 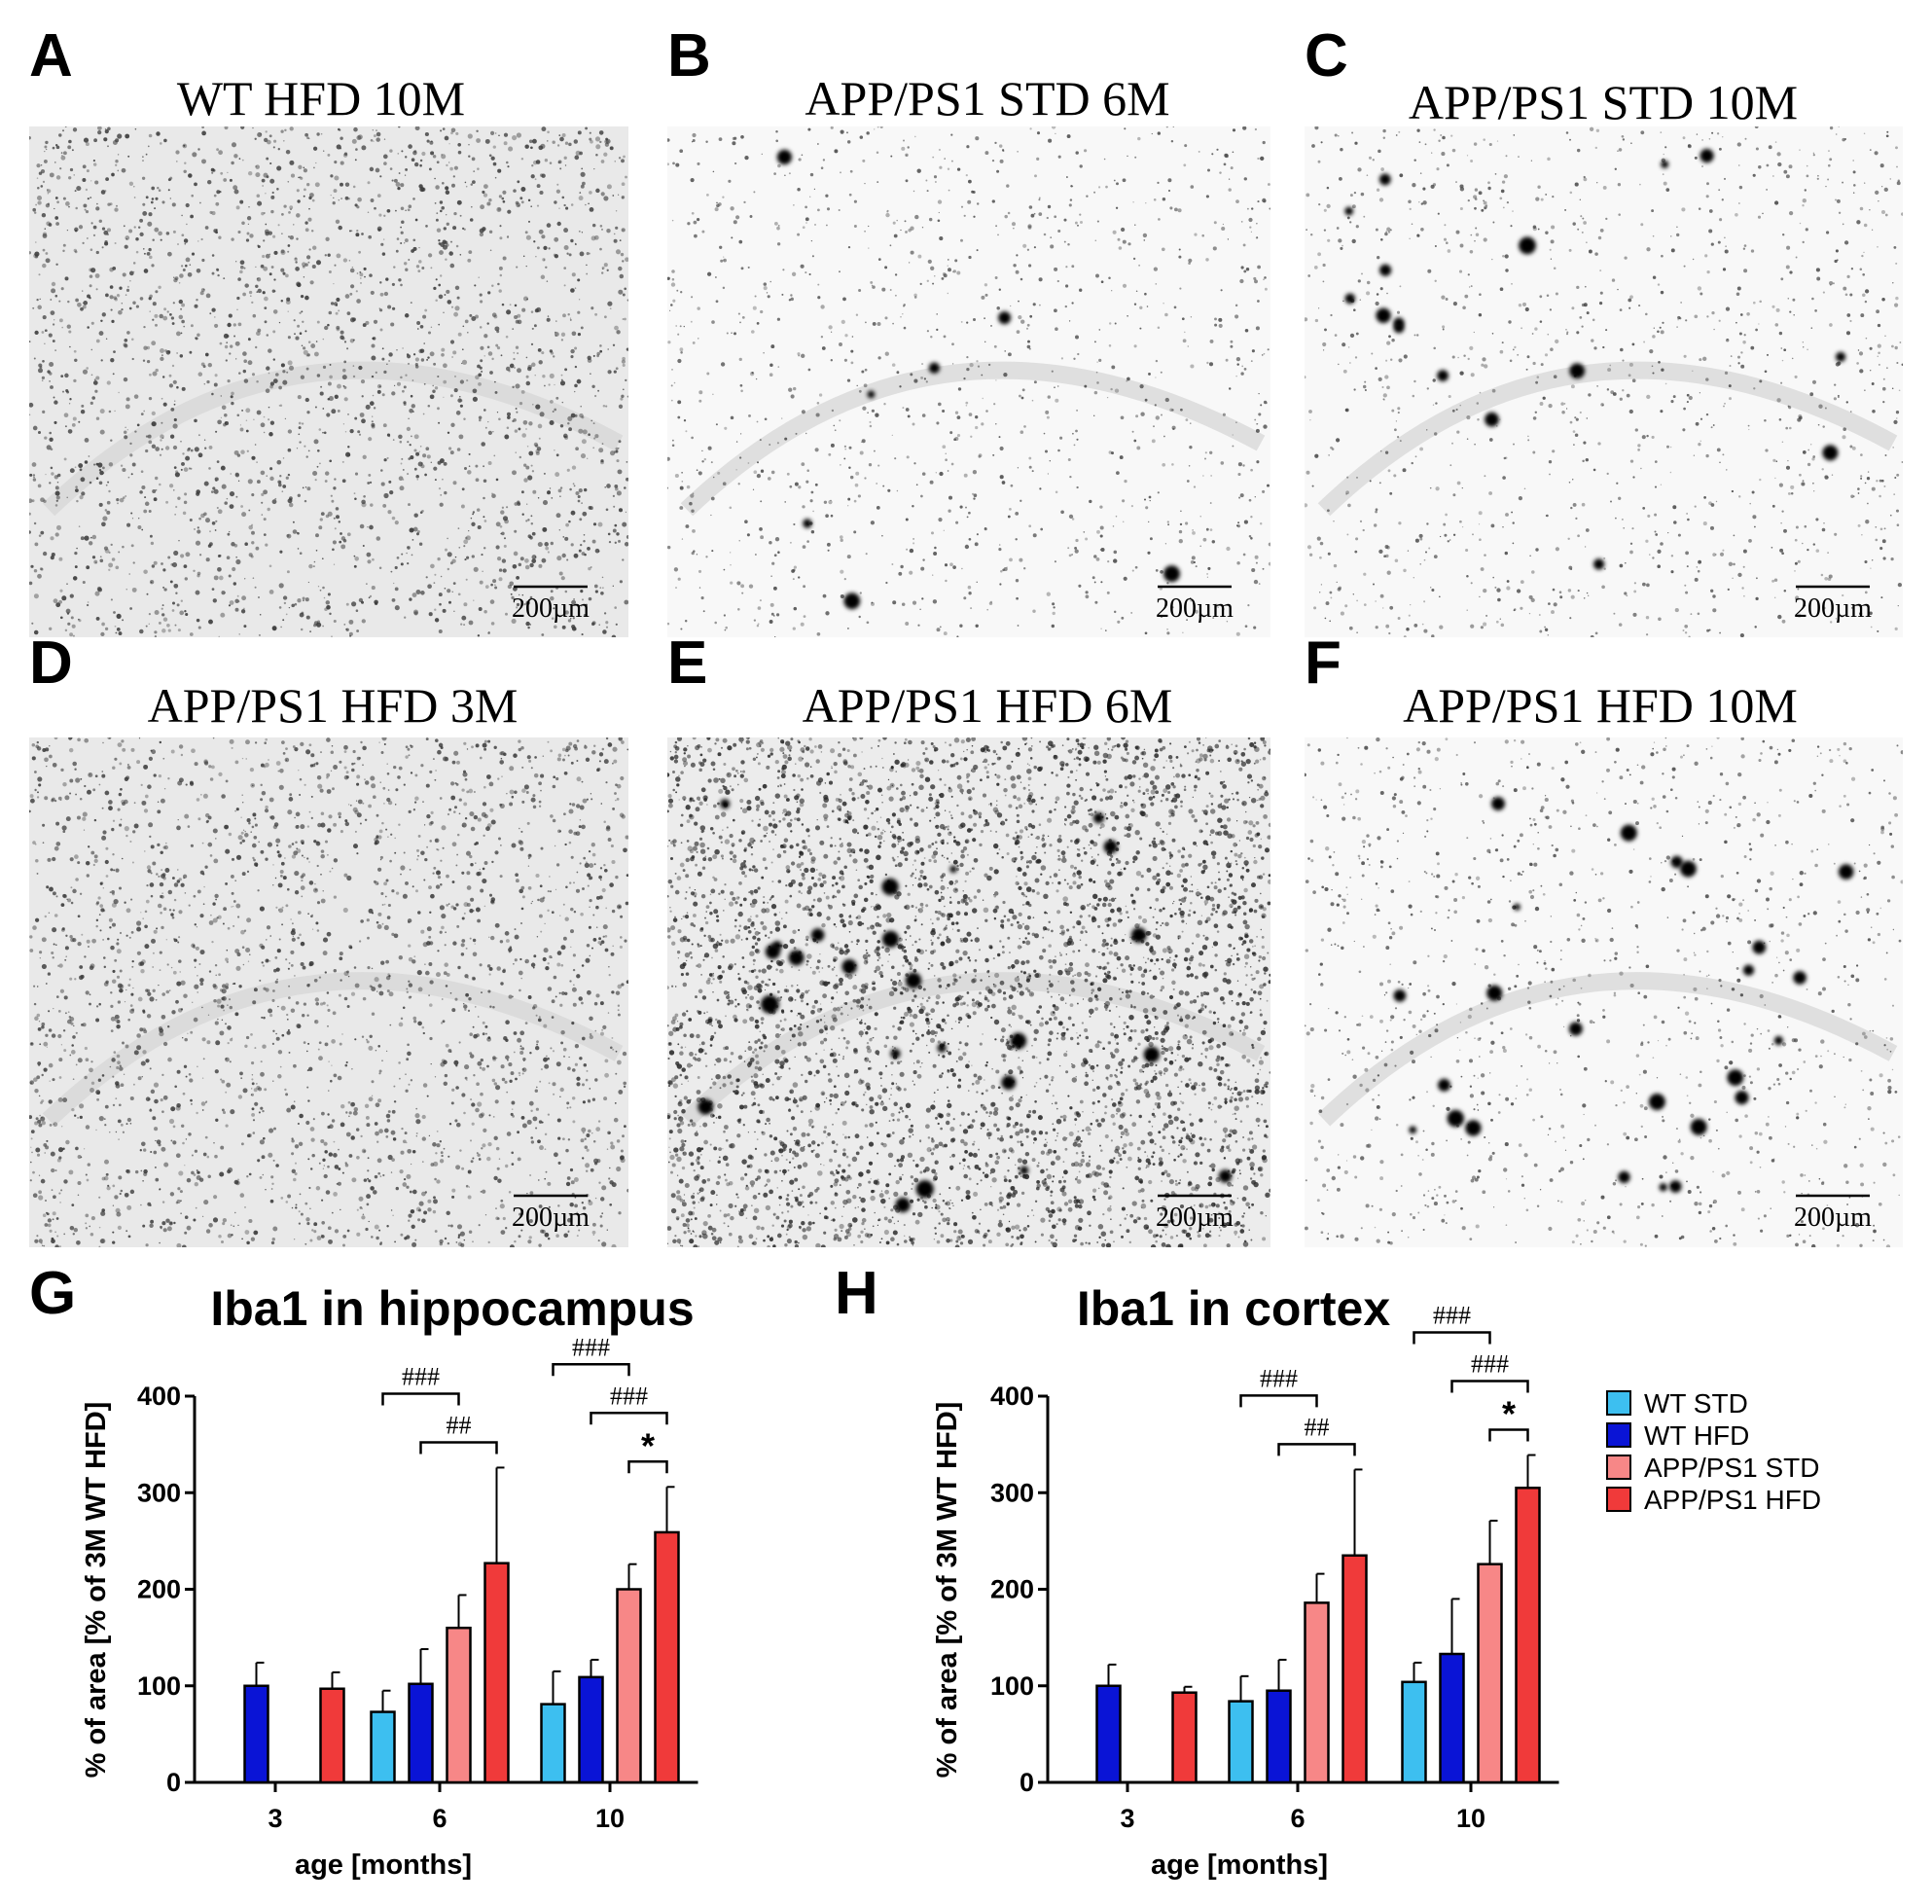 I want to click on micrograph-image-e, so click(x=968, y=992).